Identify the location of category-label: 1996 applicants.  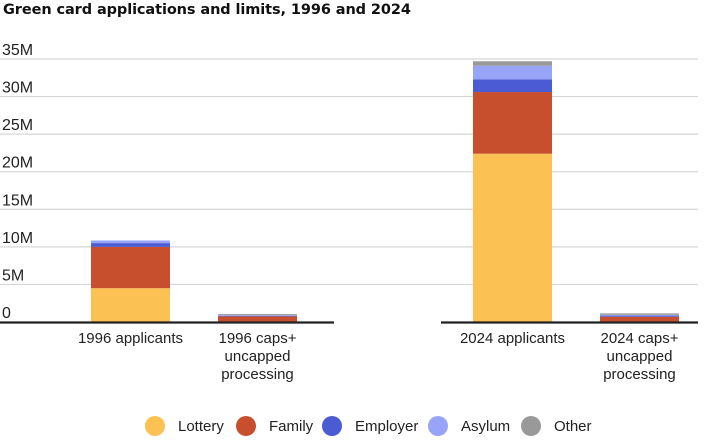
(130, 338).